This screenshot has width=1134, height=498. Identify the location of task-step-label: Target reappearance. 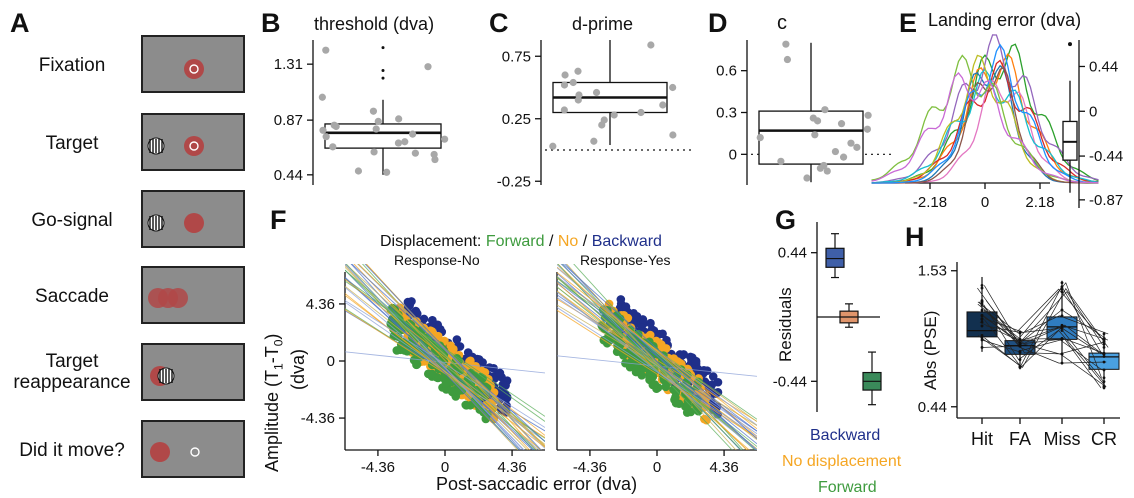
(72, 372).